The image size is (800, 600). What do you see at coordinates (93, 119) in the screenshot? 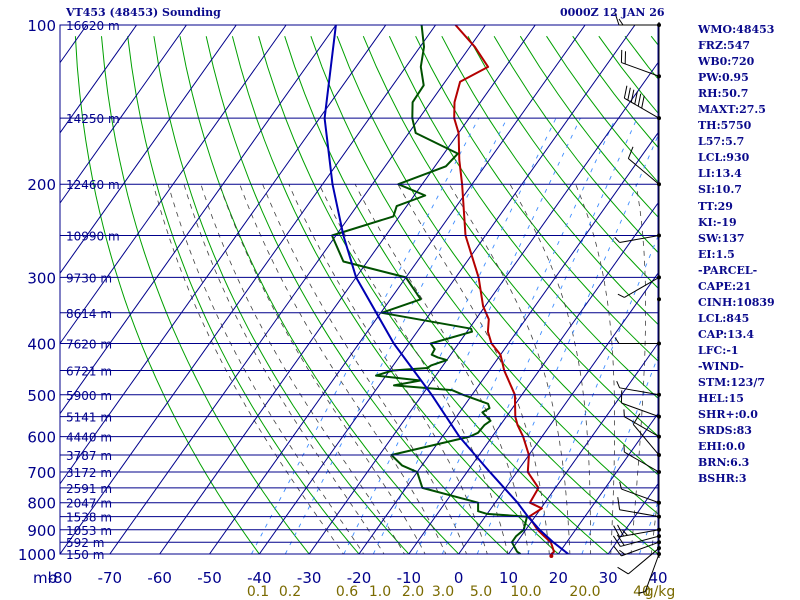
I see `height-label: 14250 m` at bounding box center [93, 119].